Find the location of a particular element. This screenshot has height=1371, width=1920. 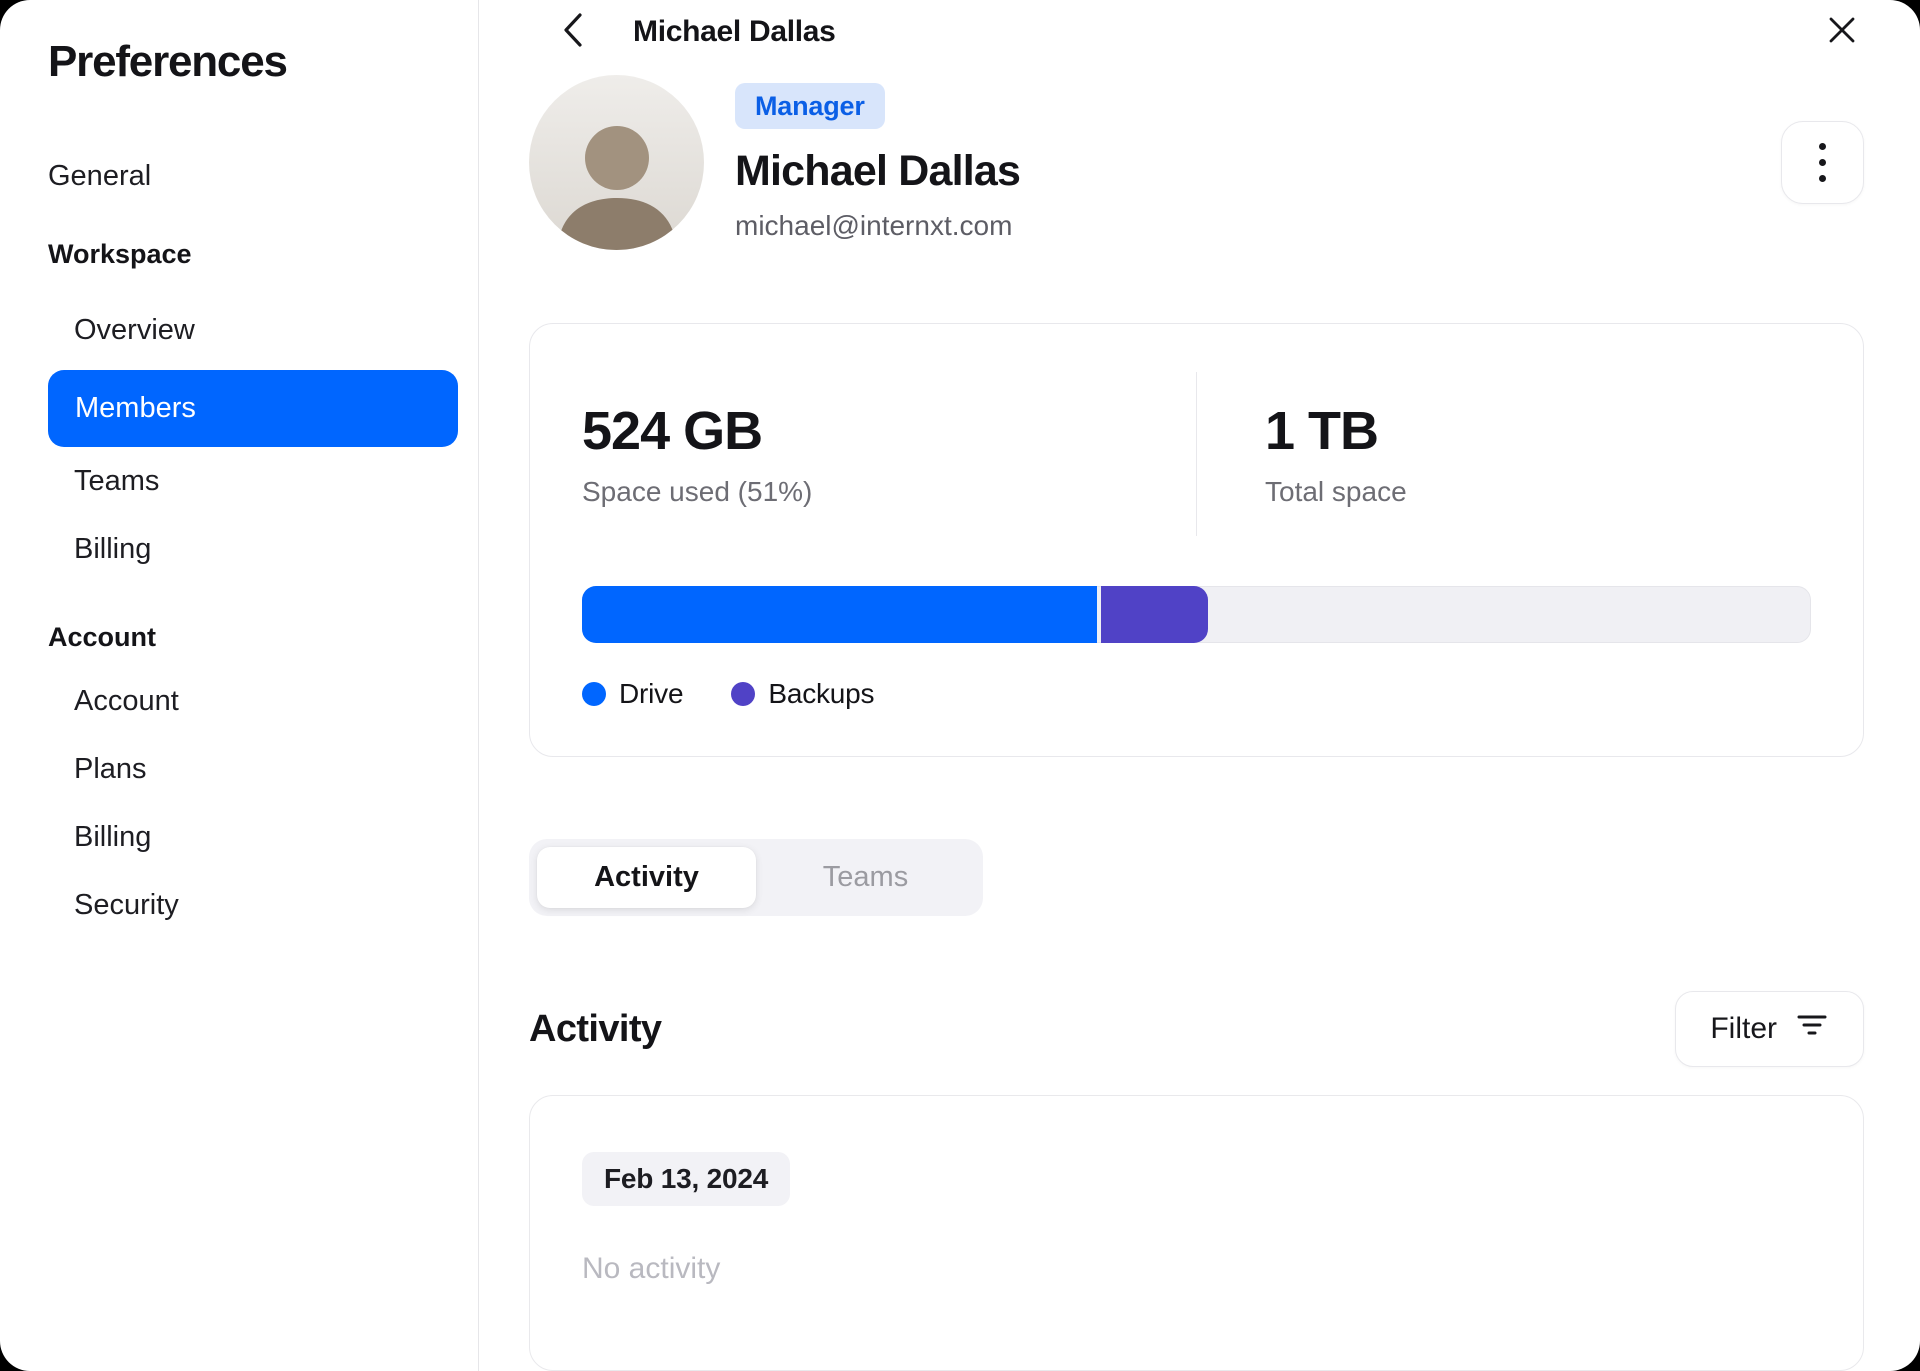

total-space-stat: 1 TB Total space is located at coordinates (1302, 454).